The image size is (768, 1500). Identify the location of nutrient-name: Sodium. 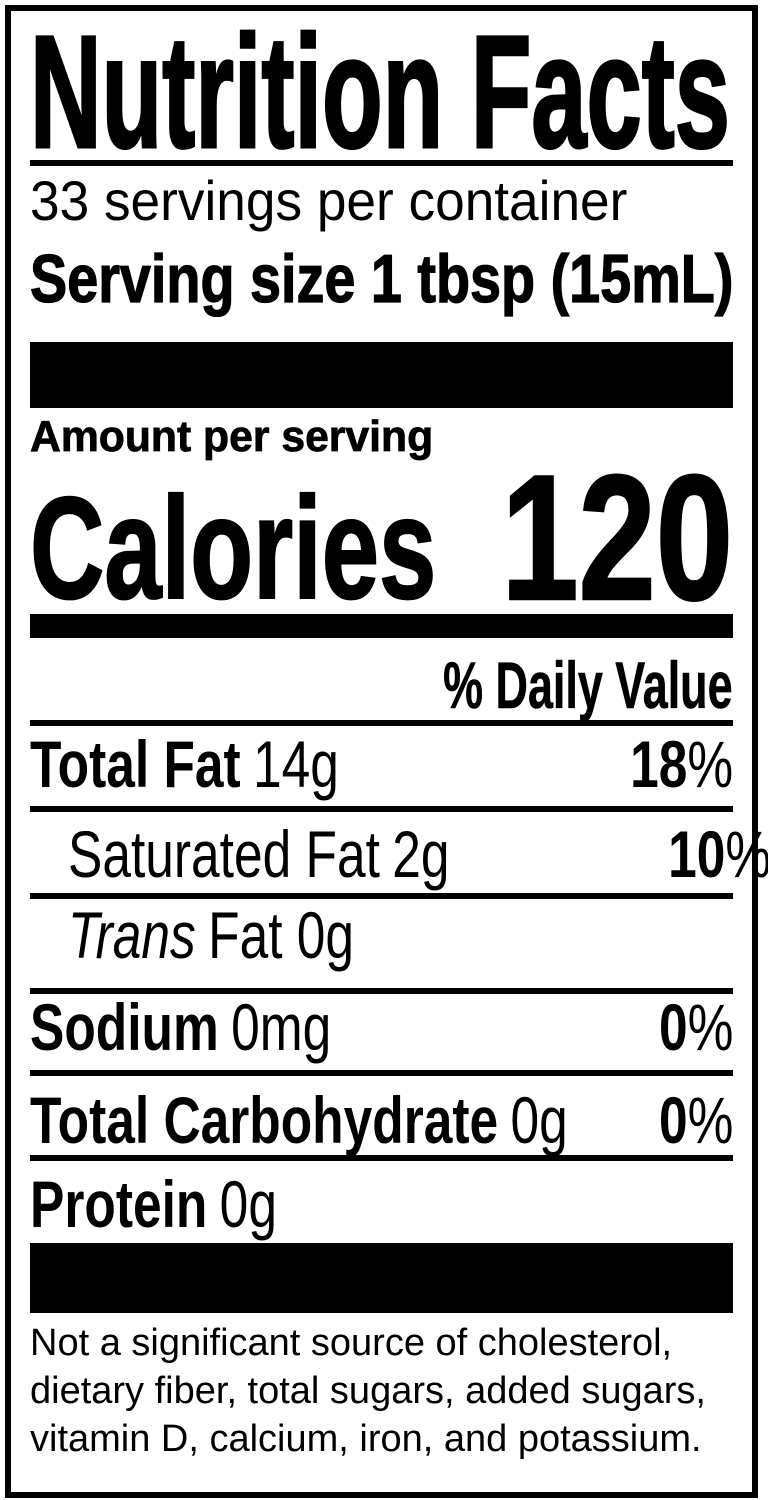
(124, 1027).